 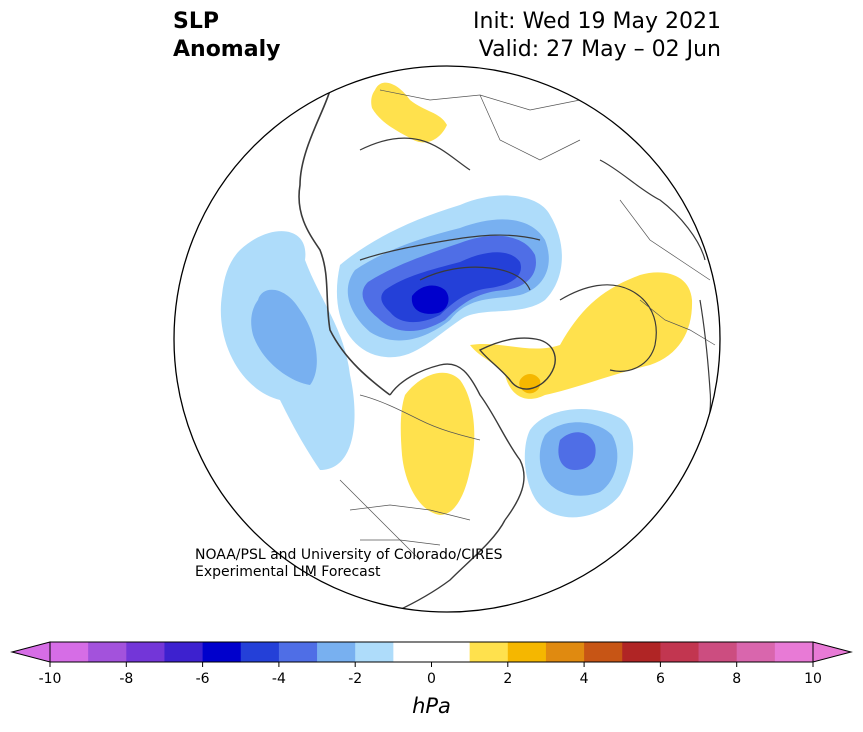 I want to click on colorbar: -10 -8 -6 -4 -2 0 2 4 6 8 10, so click(x=431, y=664).